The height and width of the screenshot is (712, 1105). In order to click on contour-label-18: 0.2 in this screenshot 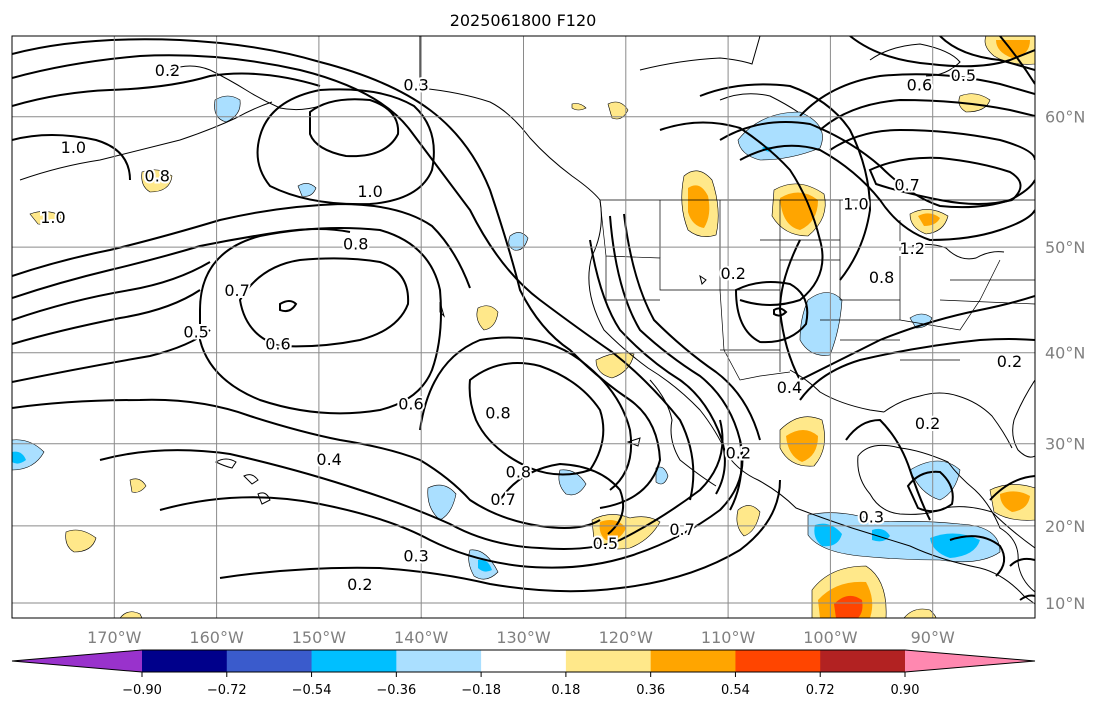, I will do `click(359, 584)`.